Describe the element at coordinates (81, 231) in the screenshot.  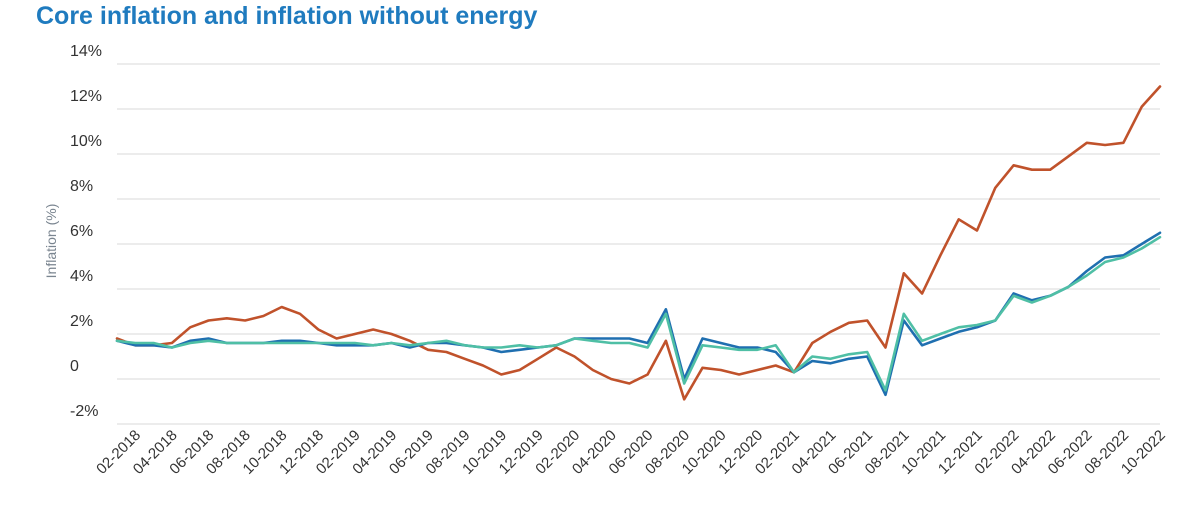
I see `y-tick-label: 6%` at that location.